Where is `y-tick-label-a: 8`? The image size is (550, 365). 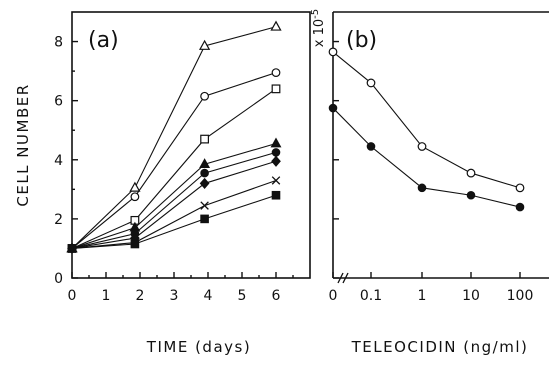 y-tick-label-a: 8 is located at coordinates (58, 43).